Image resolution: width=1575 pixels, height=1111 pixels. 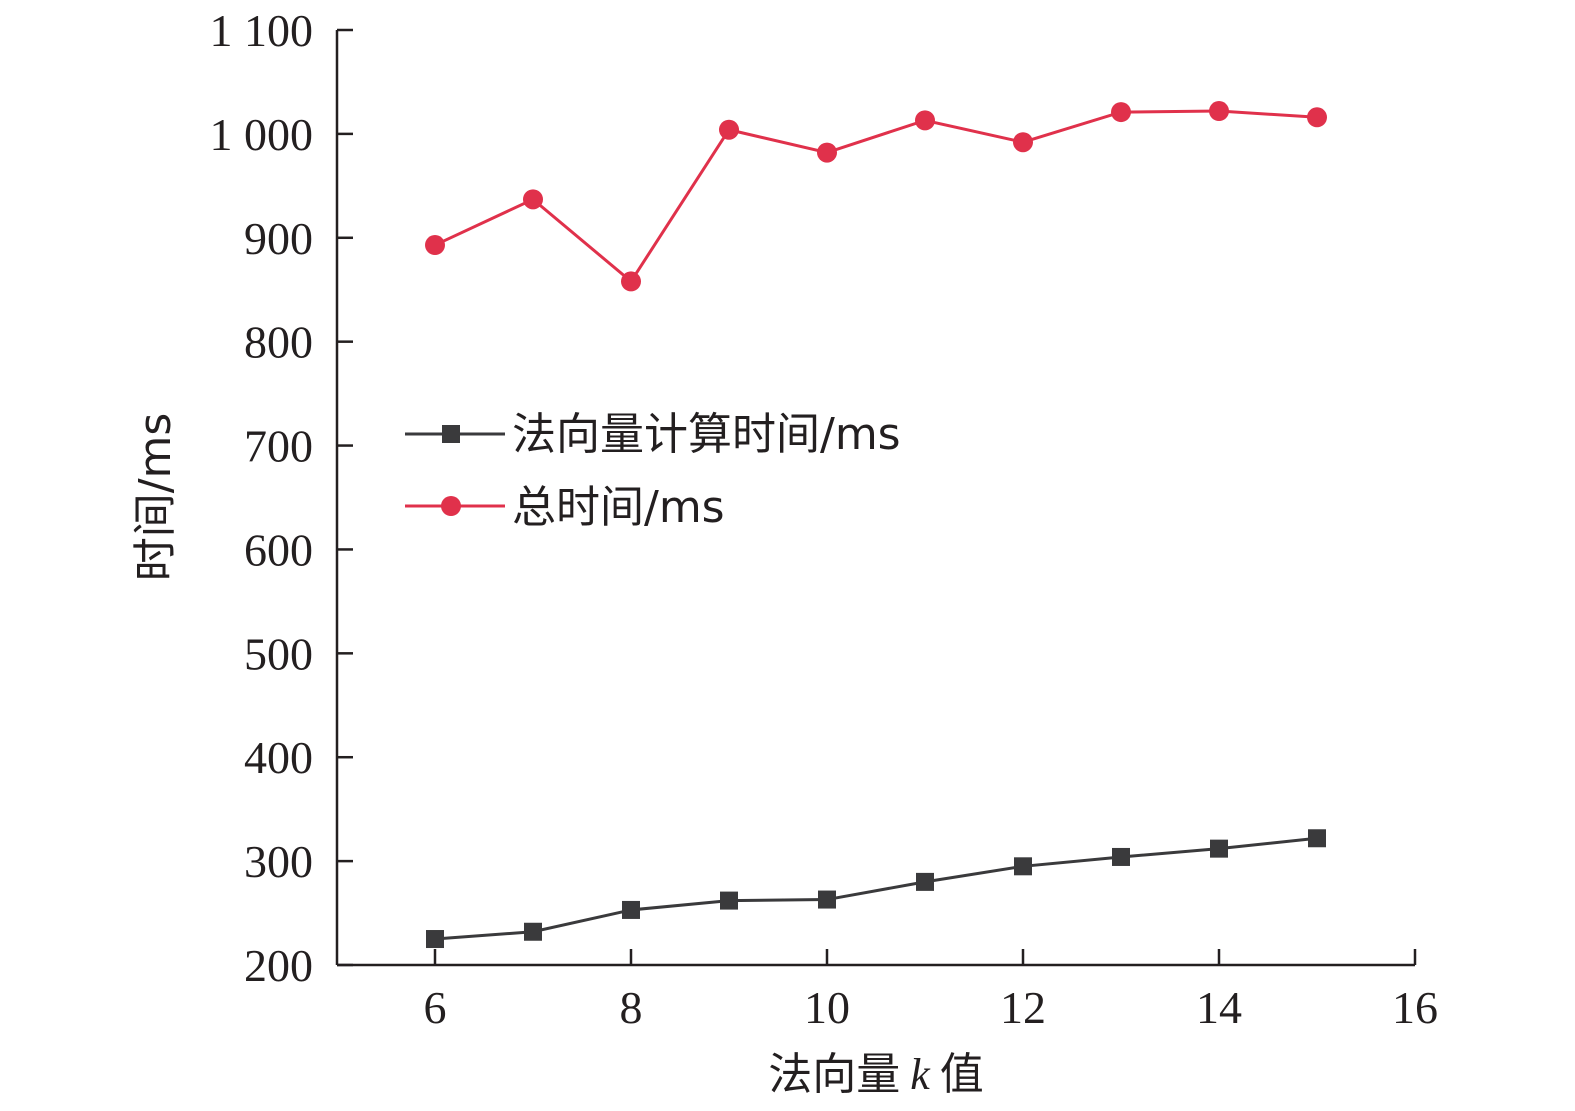 I want to click on y-tick-label: 300, so click(x=278, y=861).